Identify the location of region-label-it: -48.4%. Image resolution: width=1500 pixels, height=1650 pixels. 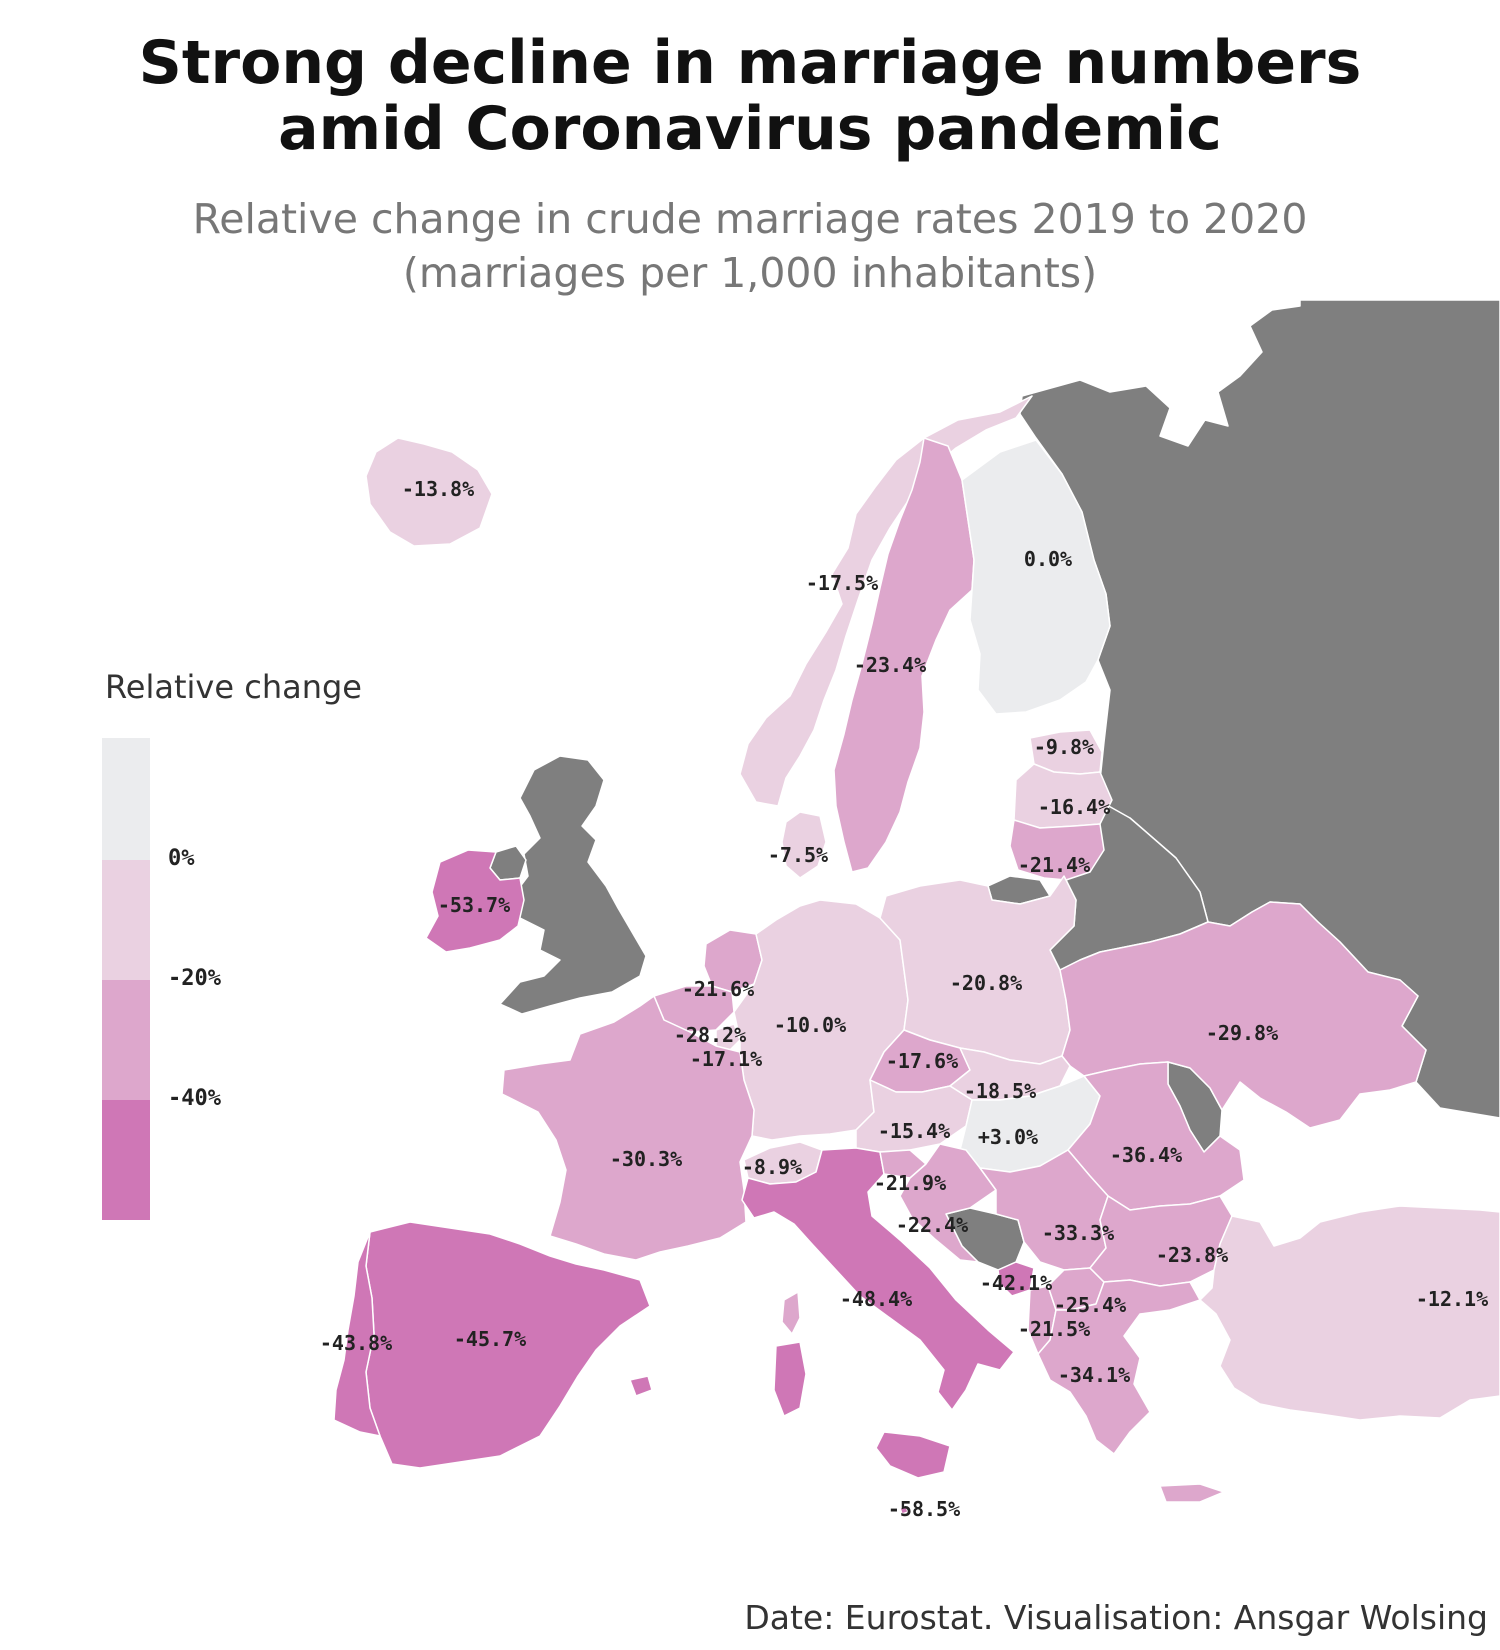
(876, 1299).